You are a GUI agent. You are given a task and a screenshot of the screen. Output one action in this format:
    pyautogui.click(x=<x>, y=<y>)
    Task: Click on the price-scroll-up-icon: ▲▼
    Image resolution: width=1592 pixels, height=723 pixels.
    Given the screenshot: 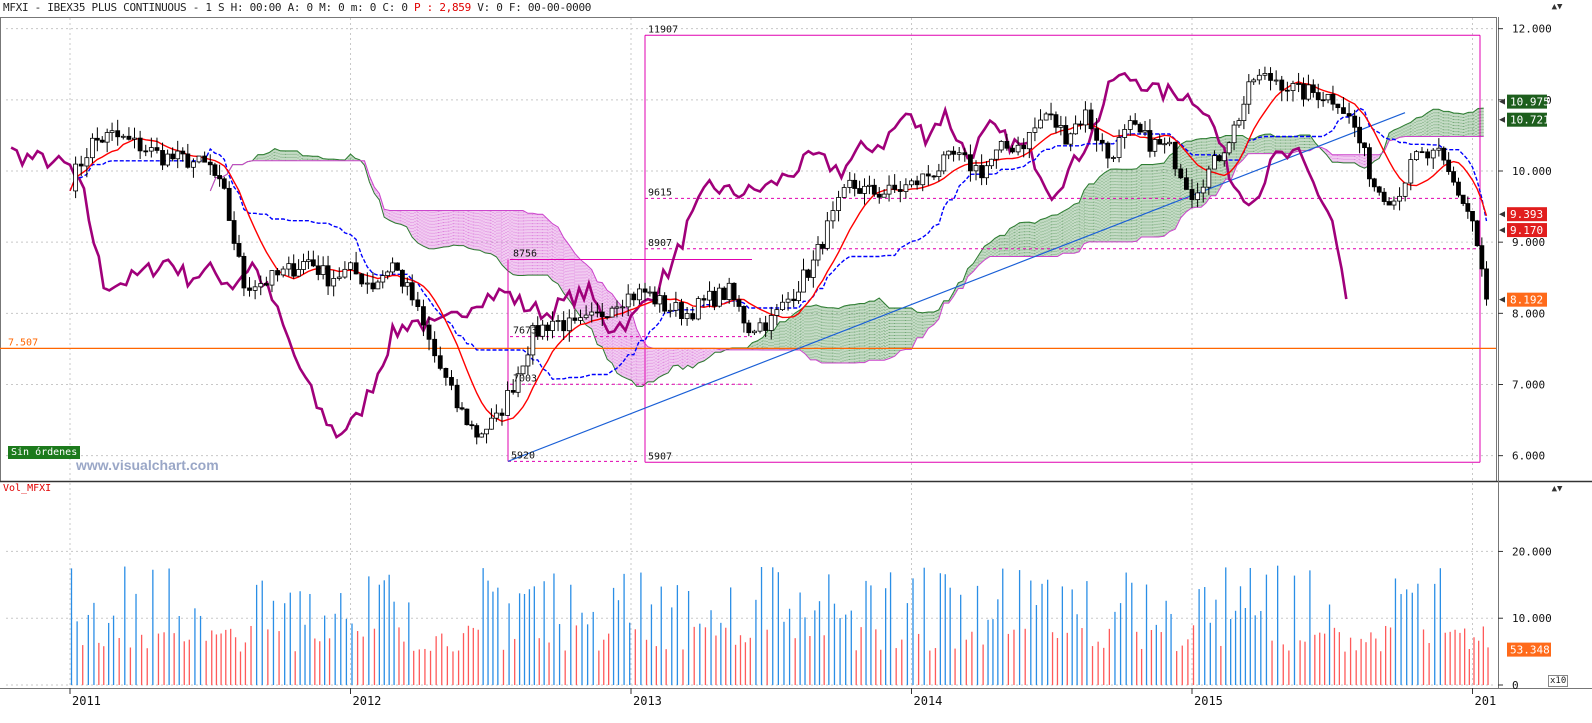 What is the action you would take?
    pyautogui.click(x=1557, y=7)
    